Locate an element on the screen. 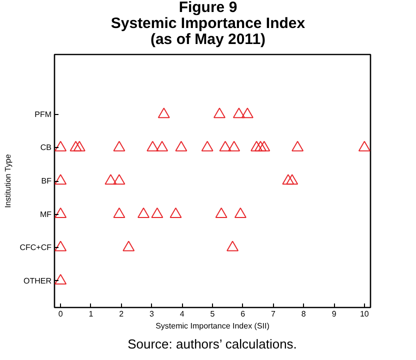 The width and height of the screenshot is (416, 360). chart-title: Figure 9 Systemic Importance Index (as of May 2011) is located at coordinates (208, 24).